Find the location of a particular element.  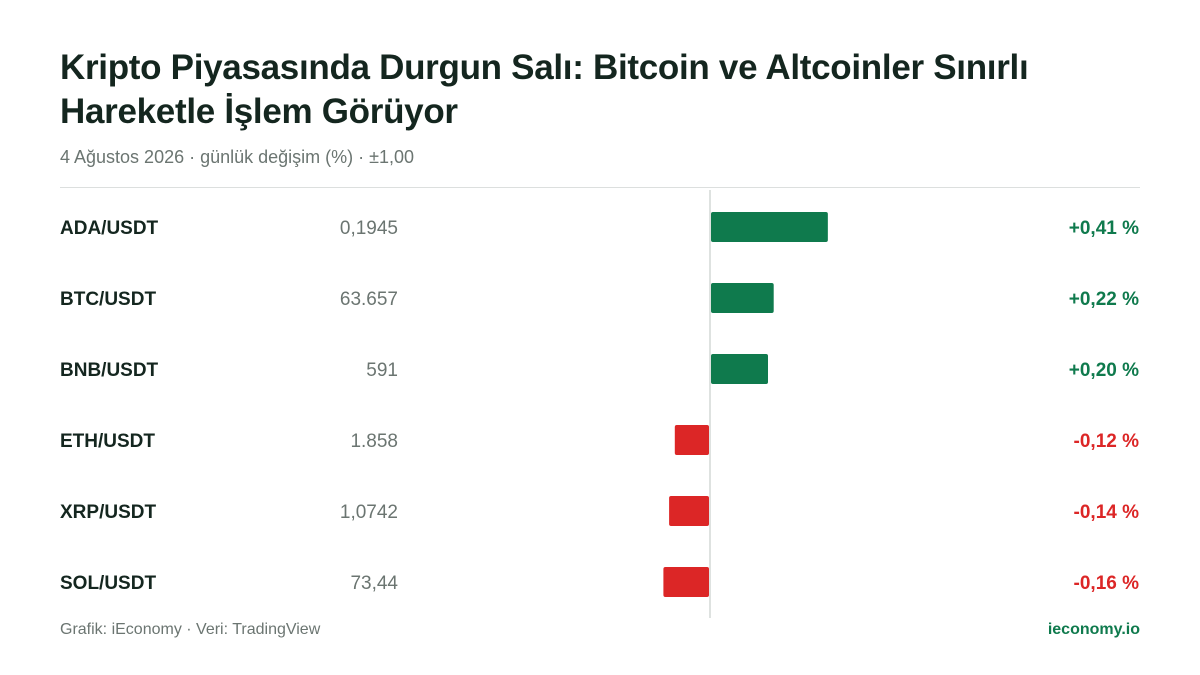

price-label: 73,44 is located at coordinates (374, 583).